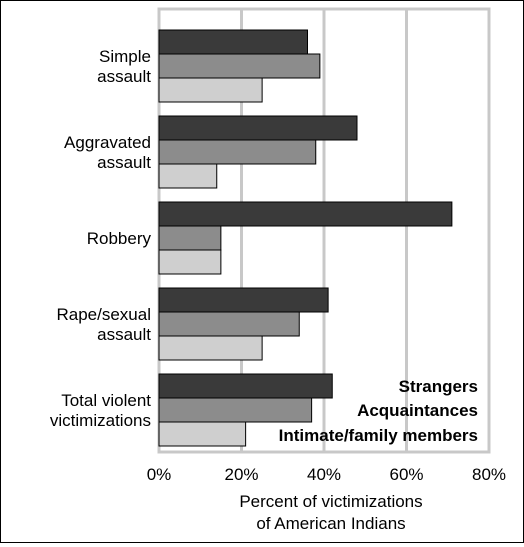 This screenshot has height=547, width=524. I want to click on x-axis-label-line: of American Indians, so click(330, 523).